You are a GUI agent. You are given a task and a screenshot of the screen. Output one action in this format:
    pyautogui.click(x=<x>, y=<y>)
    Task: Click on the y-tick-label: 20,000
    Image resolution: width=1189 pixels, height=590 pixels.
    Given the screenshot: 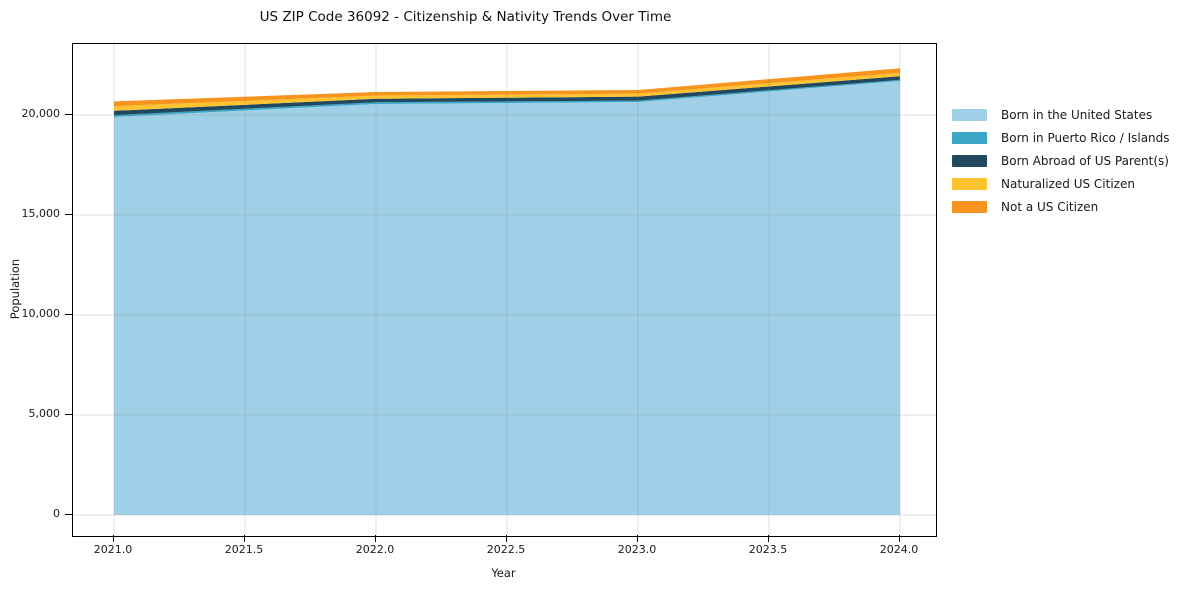 What is the action you would take?
    pyautogui.click(x=41, y=113)
    